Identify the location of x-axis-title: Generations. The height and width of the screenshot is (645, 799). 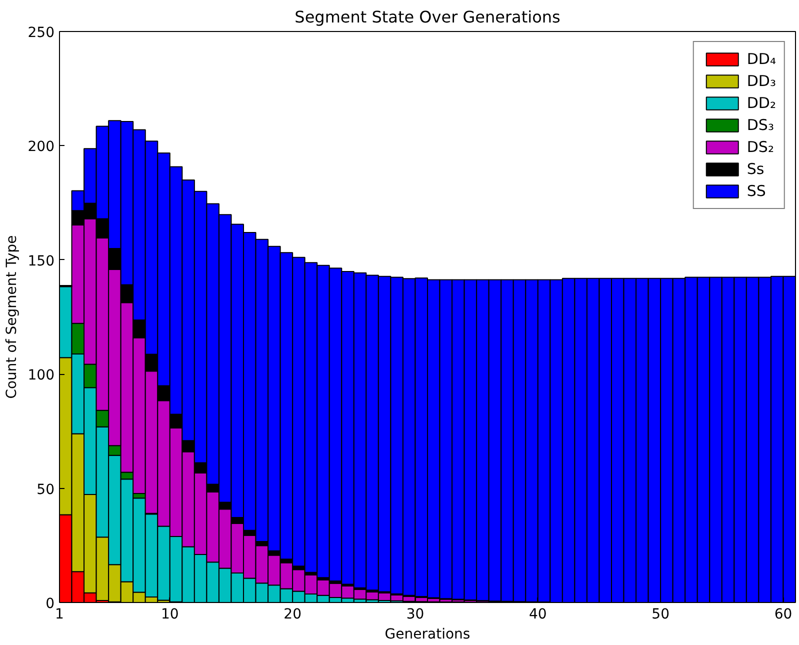
(427, 634).